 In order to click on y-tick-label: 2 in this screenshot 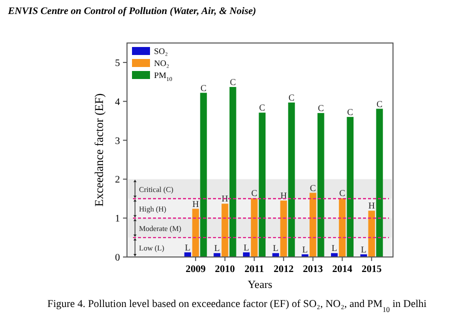, I will do `click(117, 180)`.